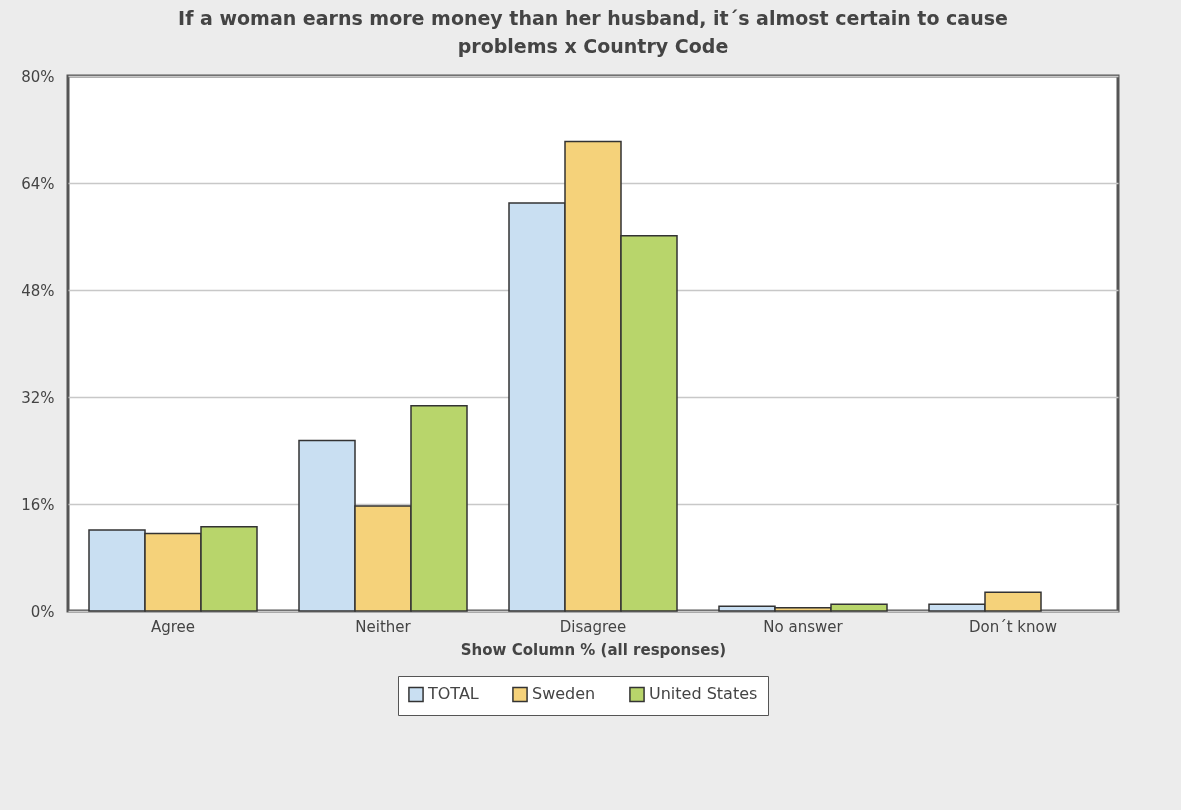 Image resolution: width=1181 pixels, height=810 pixels. What do you see at coordinates (564, 694) in the screenshot?
I see `legend-label: Sweden` at bounding box center [564, 694].